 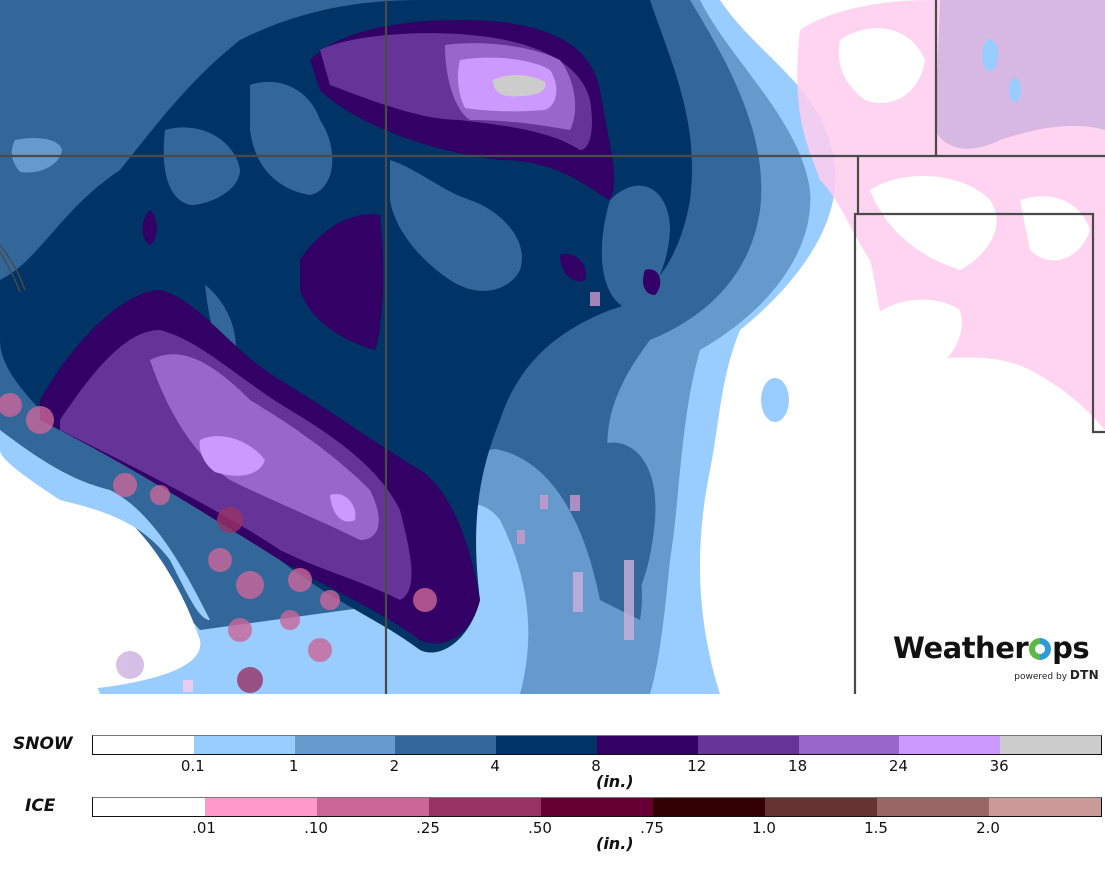 What do you see at coordinates (428, 828) in the screenshot?
I see `ice-tick-label: .25` at bounding box center [428, 828].